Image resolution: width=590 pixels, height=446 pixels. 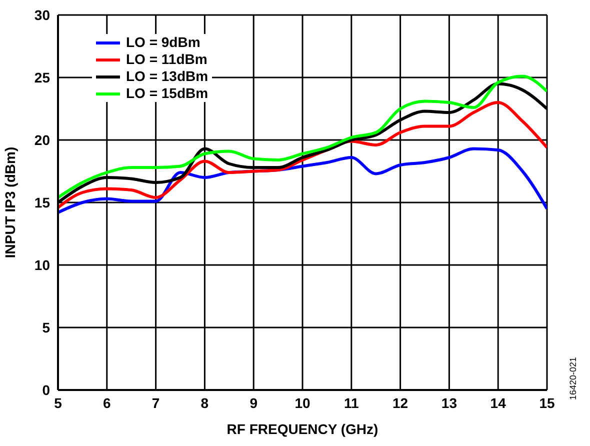 What do you see at coordinates (163, 42) in the screenshot?
I see `legend-label: LO = 9dBm` at bounding box center [163, 42].